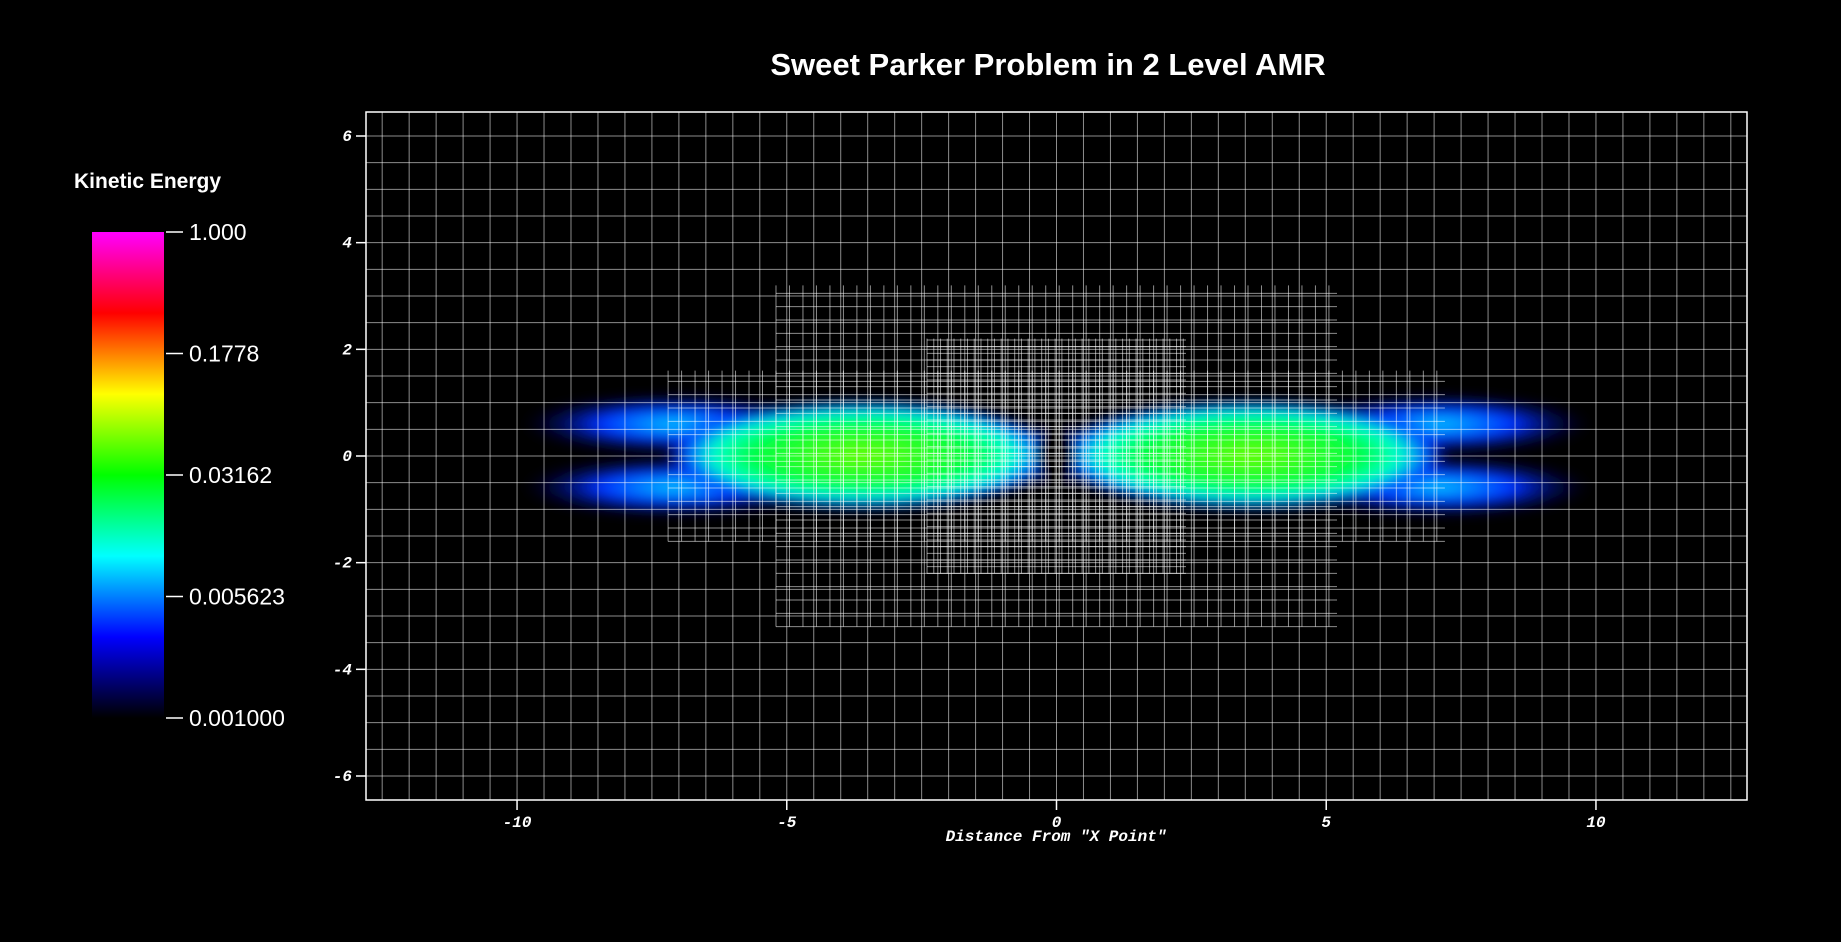 Image resolution: width=1841 pixels, height=942 pixels. Describe the element at coordinates (230, 475) in the screenshot. I see `colorbar-tick-label: 0.03162` at that location.